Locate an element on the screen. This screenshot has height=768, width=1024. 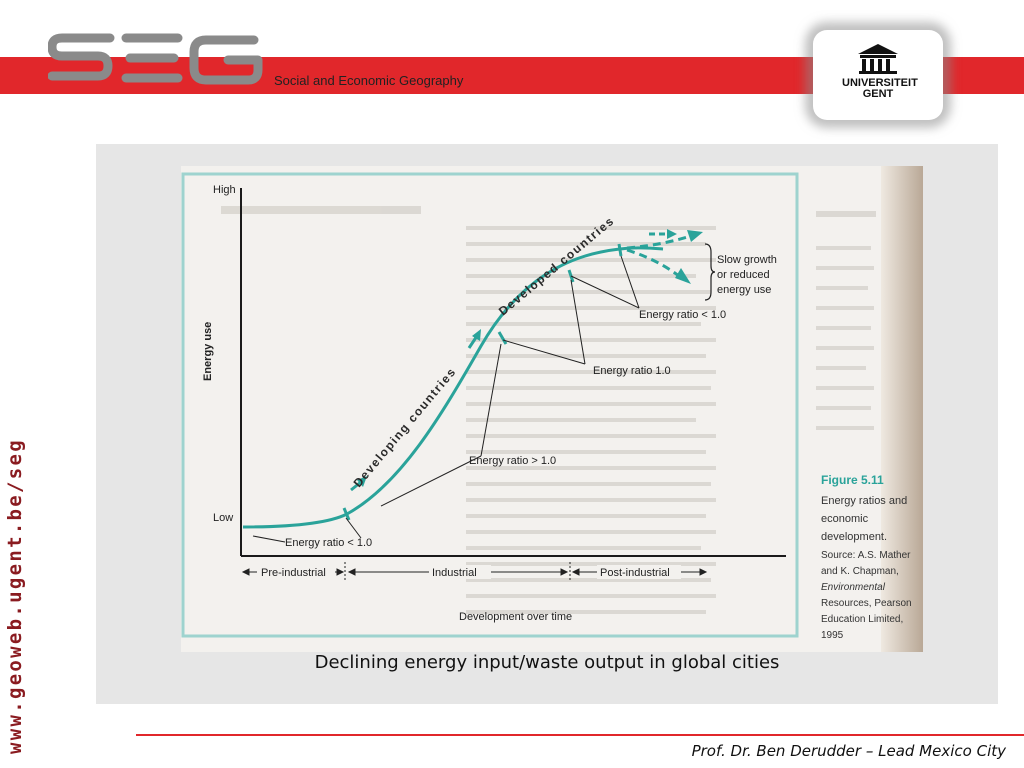
header-tagline: Social and Economic Geography is located at coordinates (369, 80).